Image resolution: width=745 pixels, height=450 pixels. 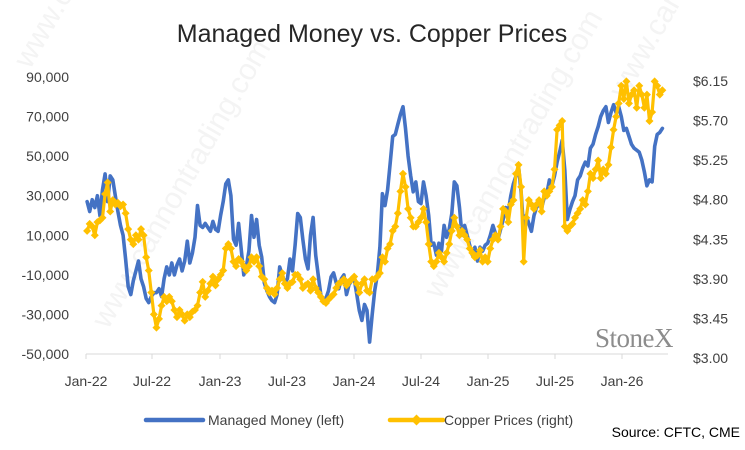 What do you see at coordinates (634, 338) in the screenshot?
I see `stonex-logo: StoneX` at bounding box center [634, 338].